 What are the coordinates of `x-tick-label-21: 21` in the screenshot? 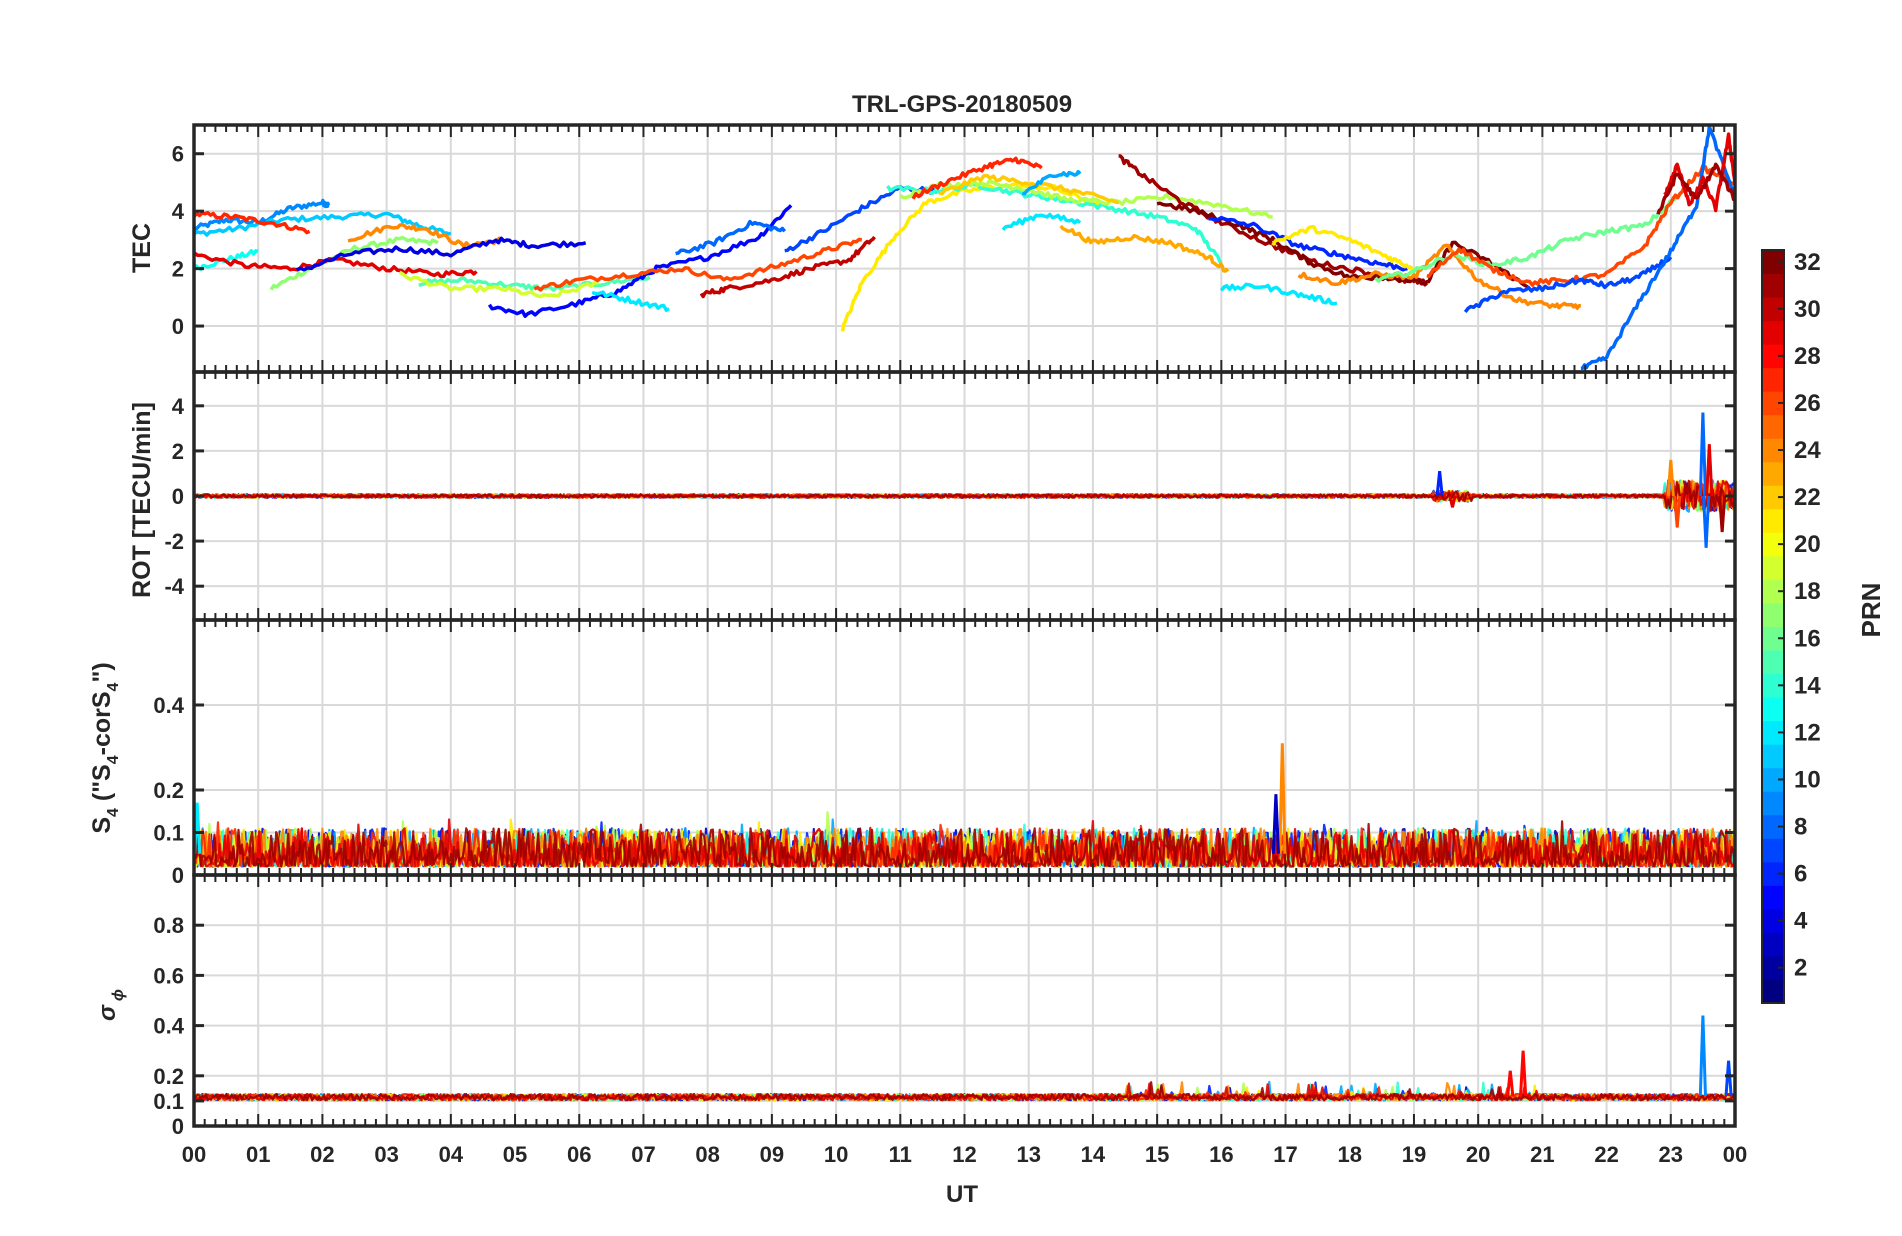 It's located at (1542, 1154).